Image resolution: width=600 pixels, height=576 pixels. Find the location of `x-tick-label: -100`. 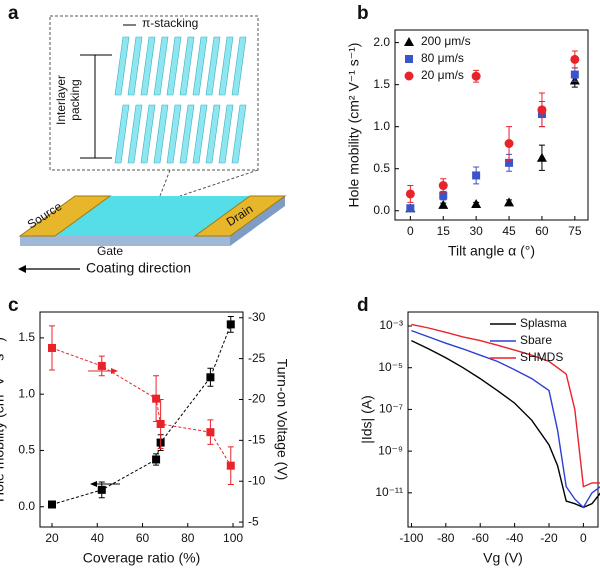

x-tick-label: -100 is located at coordinates (411, 538).